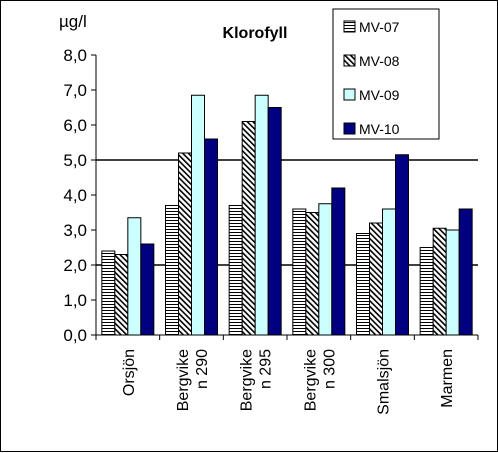 This screenshot has width=498, height=453. I want to click on legend-label: MV-09, so click(379, 95).